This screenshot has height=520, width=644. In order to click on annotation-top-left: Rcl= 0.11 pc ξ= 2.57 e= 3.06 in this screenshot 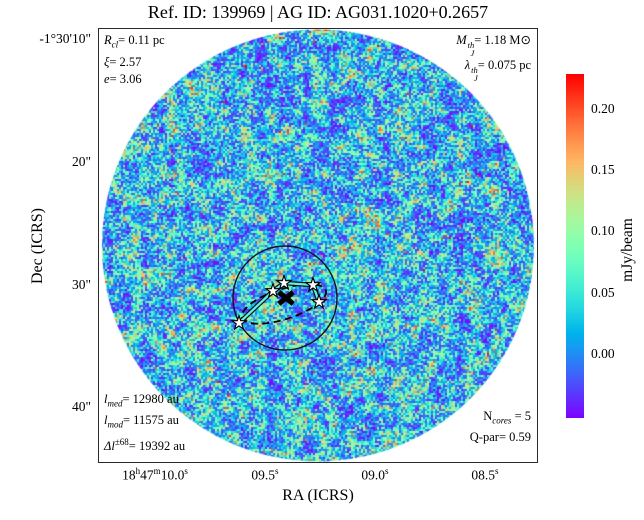, I will do `click(134, 60)`.